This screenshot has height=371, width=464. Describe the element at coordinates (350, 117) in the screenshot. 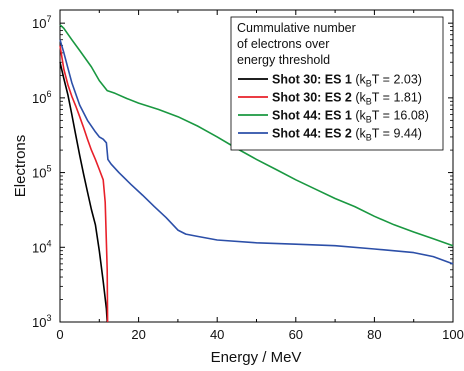

I see `legend-label: Shot 44: ES 1 (kBT = 16.08)` at that location.